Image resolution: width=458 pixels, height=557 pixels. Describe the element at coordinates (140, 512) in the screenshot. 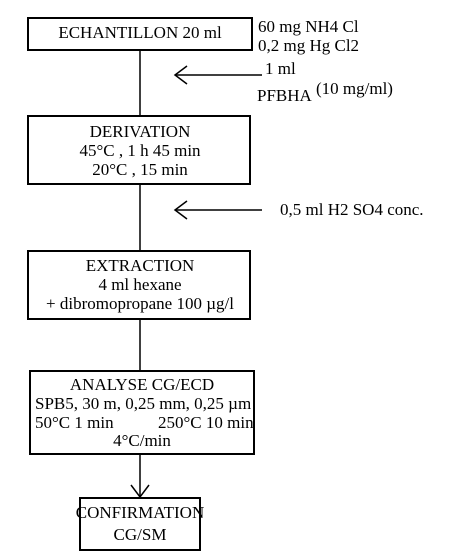

I see `box-text: CONFIRMATION` at that location.